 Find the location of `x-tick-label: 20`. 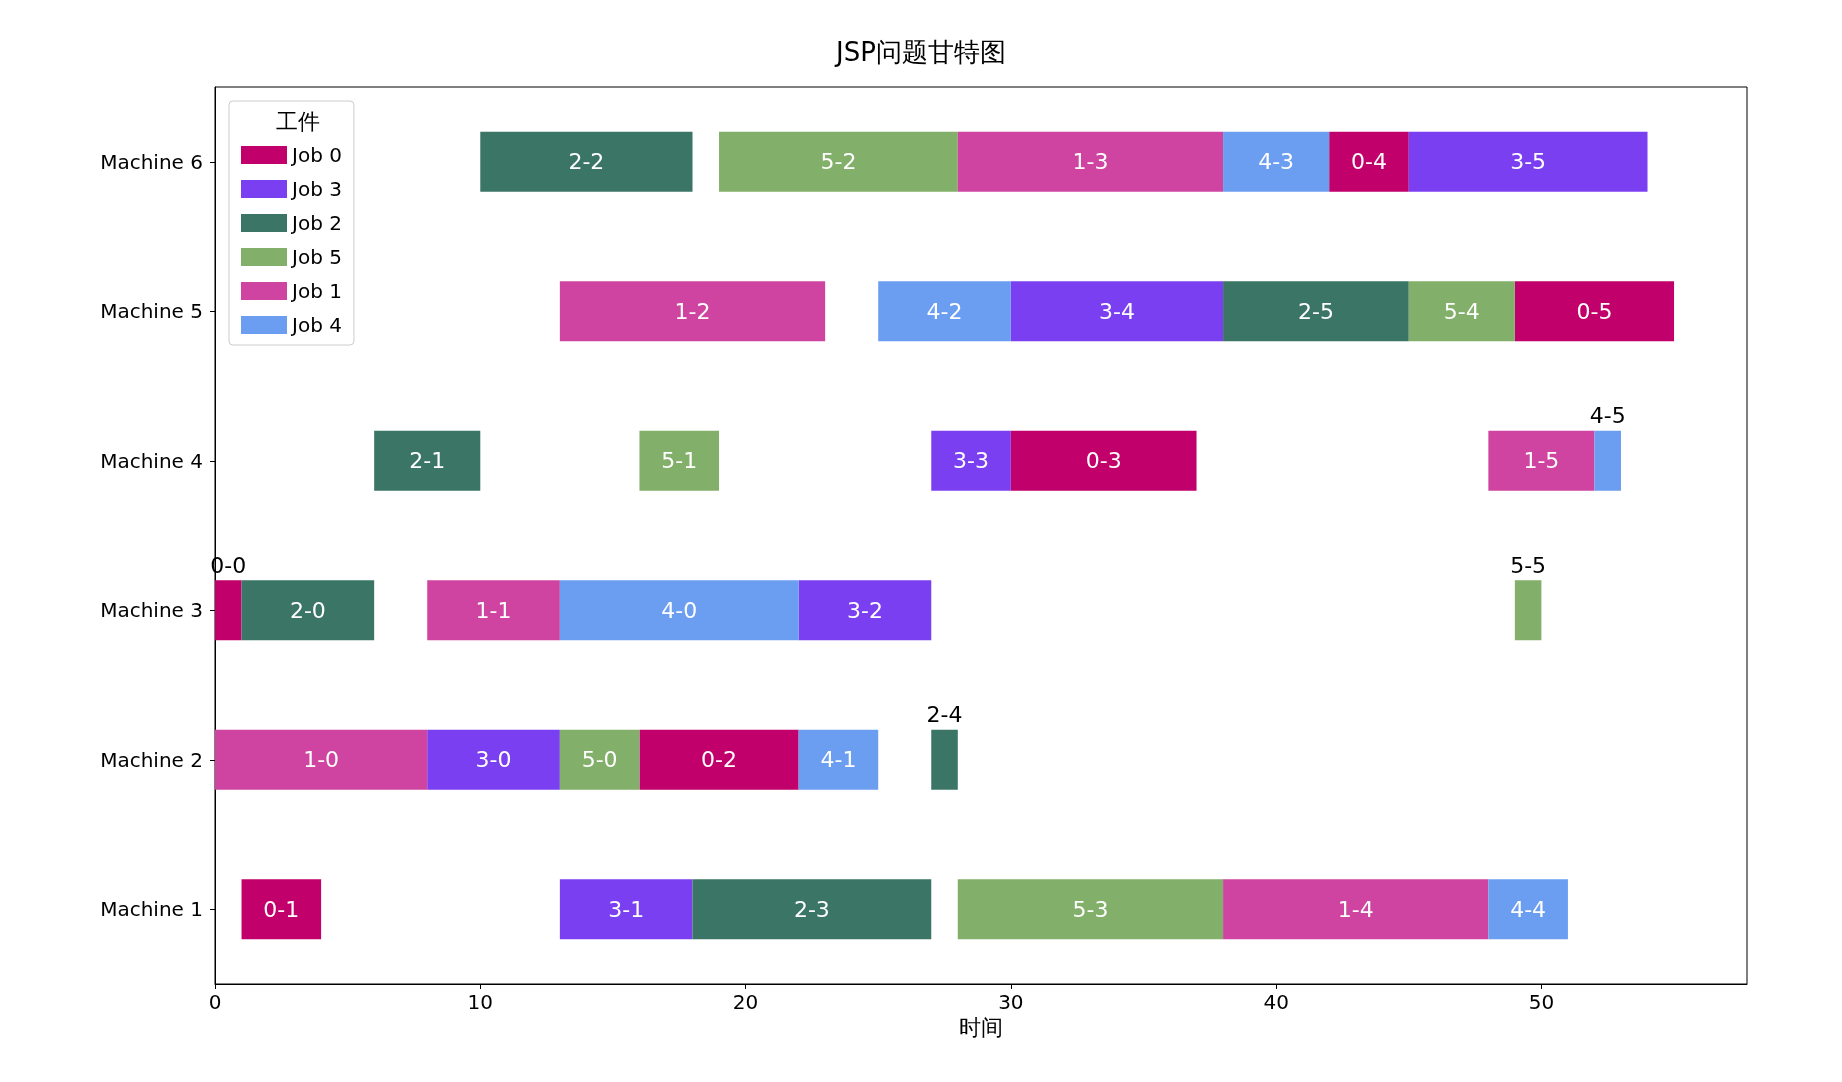

x-tick-label: 20 is located at coordinates (745, 1002).